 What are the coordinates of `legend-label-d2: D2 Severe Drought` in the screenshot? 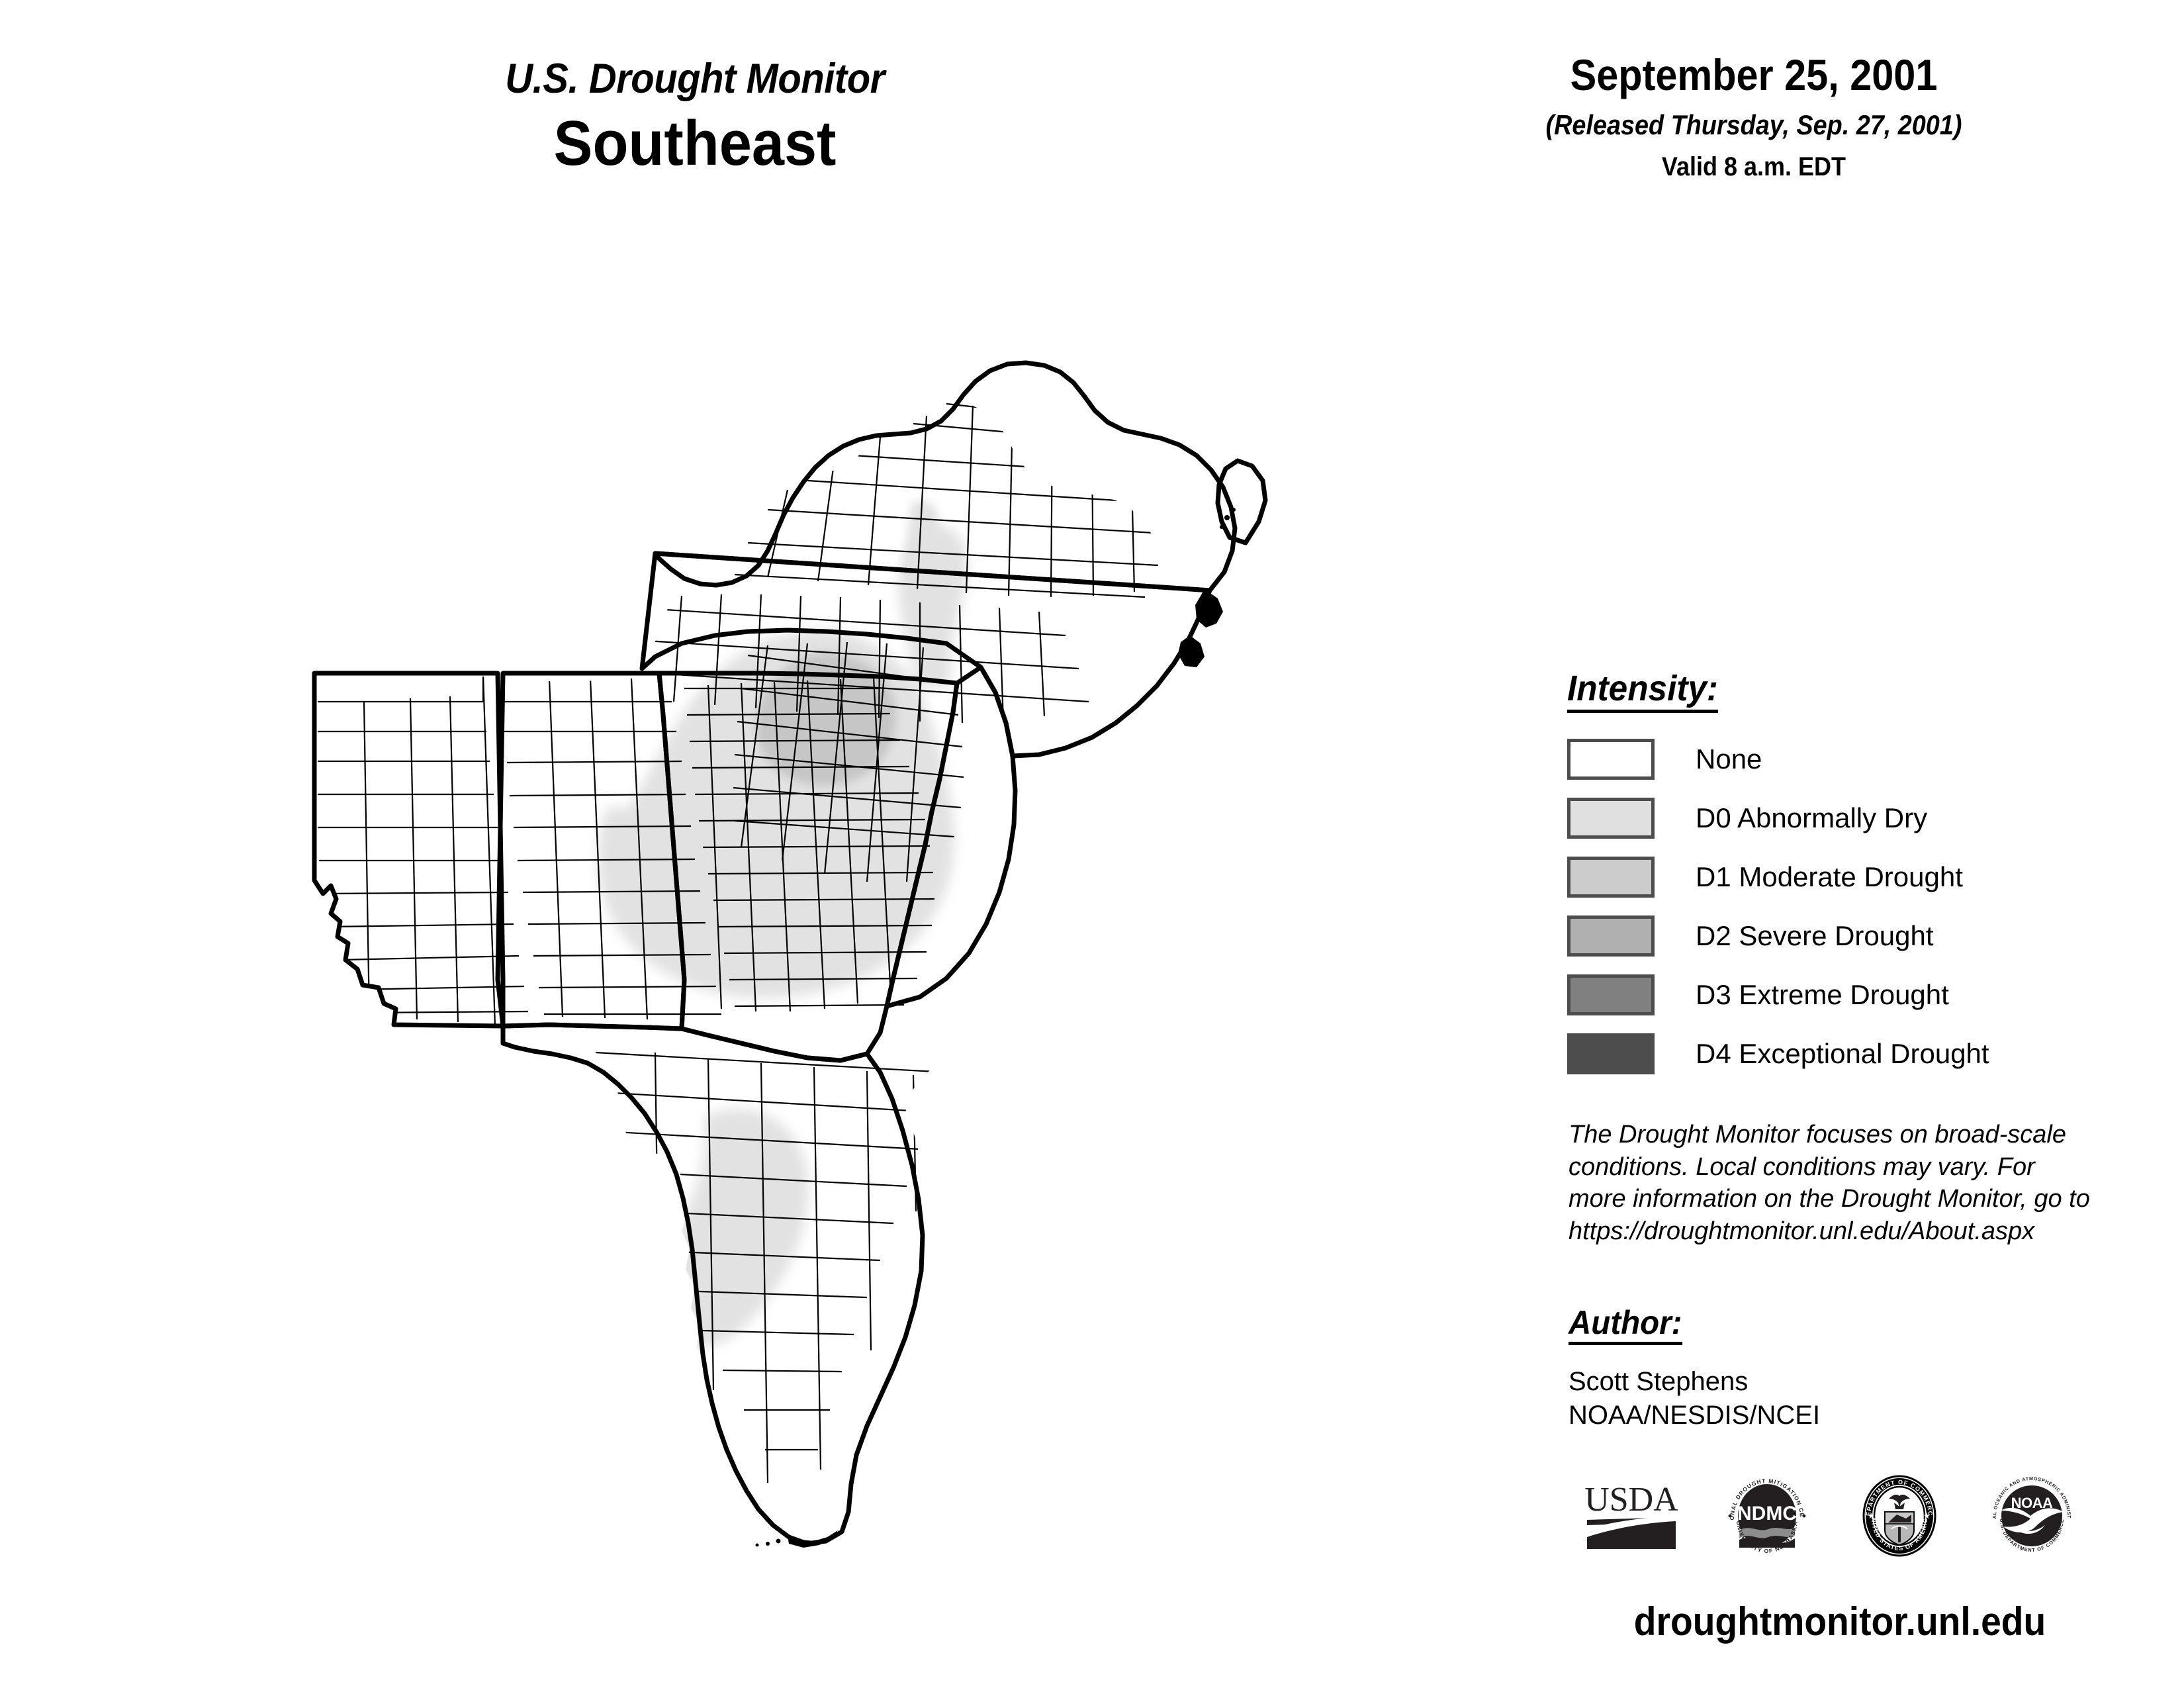 It's located at (1815, 936).